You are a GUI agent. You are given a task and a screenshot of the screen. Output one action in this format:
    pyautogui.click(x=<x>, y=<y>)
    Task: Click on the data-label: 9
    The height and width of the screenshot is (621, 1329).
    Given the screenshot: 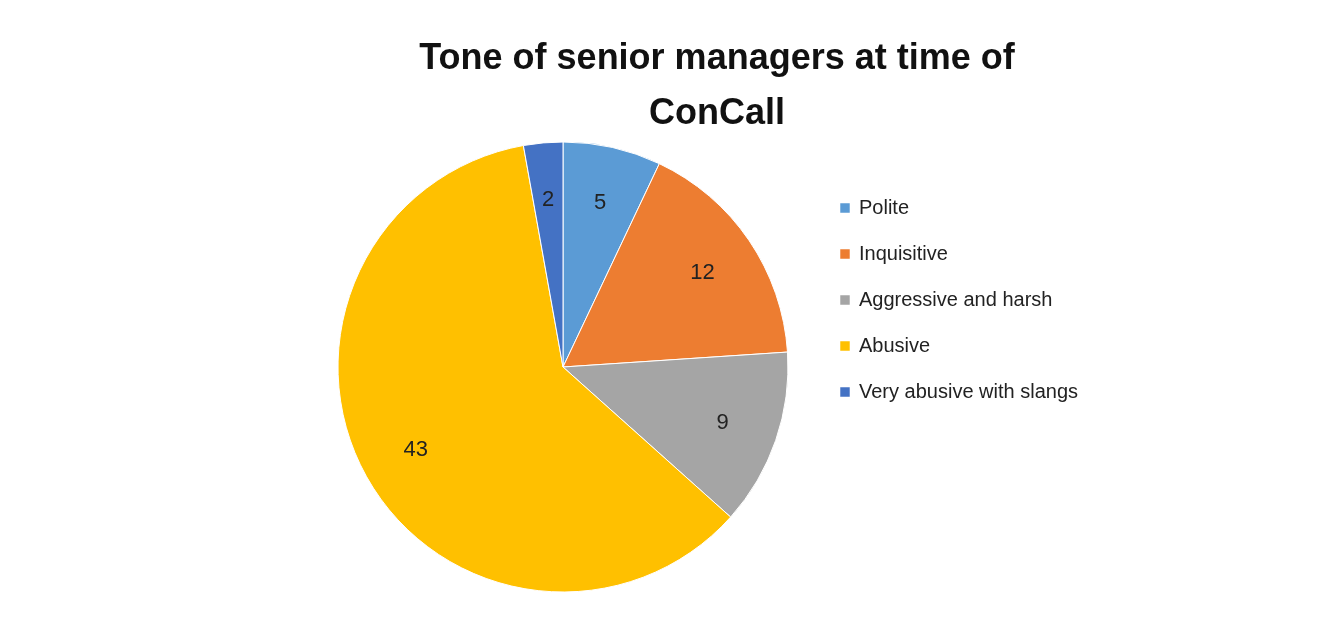 What is the action you would take?
    pyautogui.click(x=722, y=421)
    